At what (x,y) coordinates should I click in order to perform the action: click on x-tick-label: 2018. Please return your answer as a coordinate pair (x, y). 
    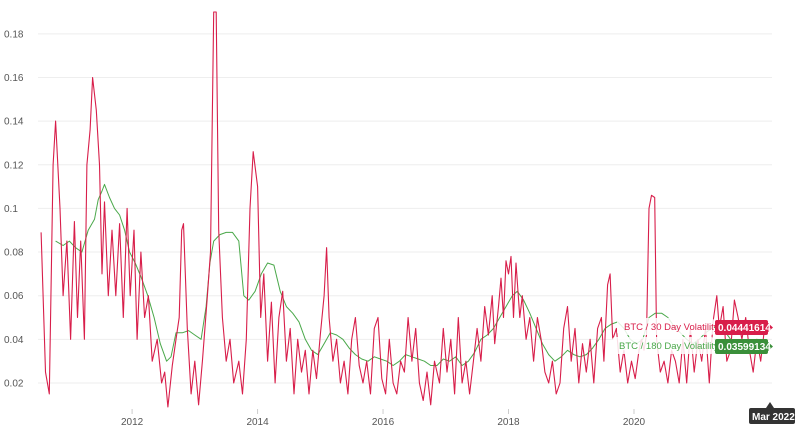
    Looking at the image, I should click on (508, 422).